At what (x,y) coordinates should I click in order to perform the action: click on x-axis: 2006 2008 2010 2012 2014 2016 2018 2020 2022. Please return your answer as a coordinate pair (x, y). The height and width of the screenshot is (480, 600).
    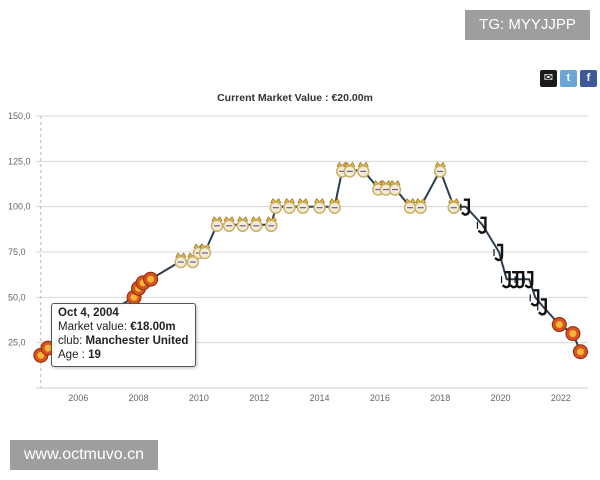
    Looking at the image, I should click on (312, 395).